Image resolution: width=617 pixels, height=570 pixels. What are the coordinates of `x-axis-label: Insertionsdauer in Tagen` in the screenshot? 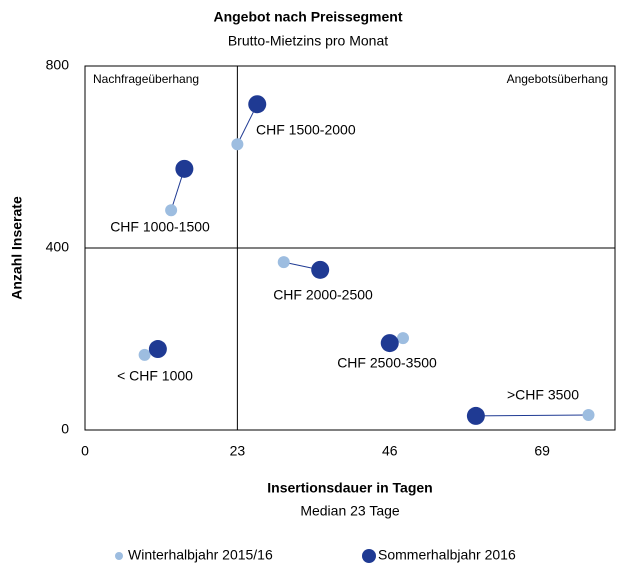 It's located at (349, 488).